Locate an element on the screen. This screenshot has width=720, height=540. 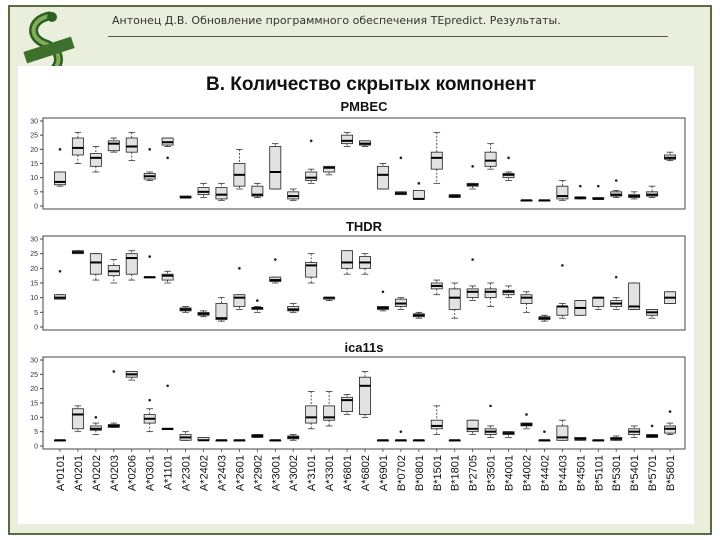
x-tick-label: B*5101 is located at coordinates (599, 473).